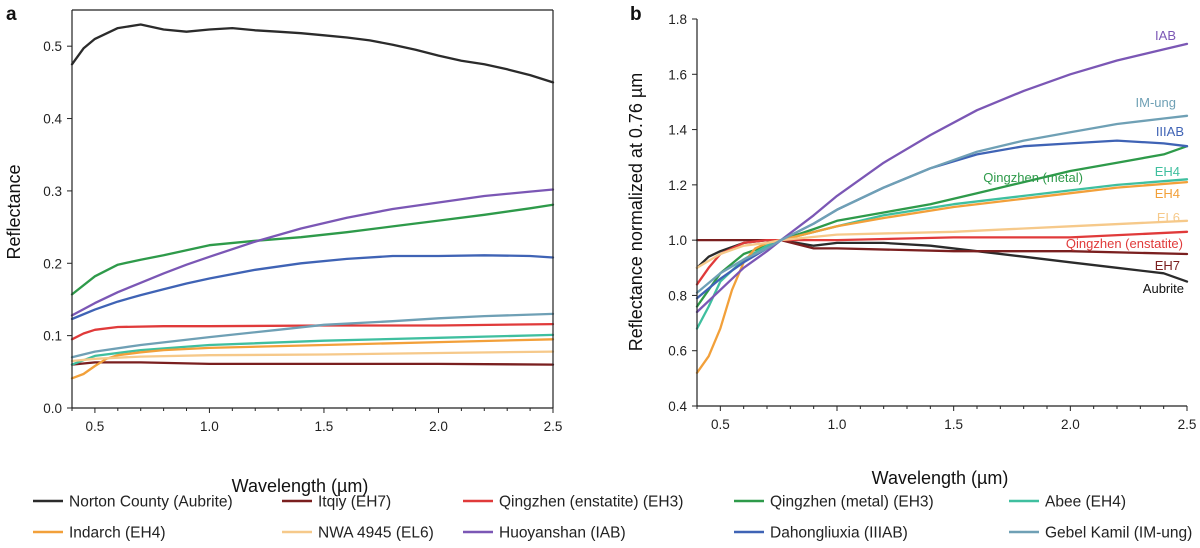  I want to click on panel-b-label-iab-7: IAB, so click(1165, 35).